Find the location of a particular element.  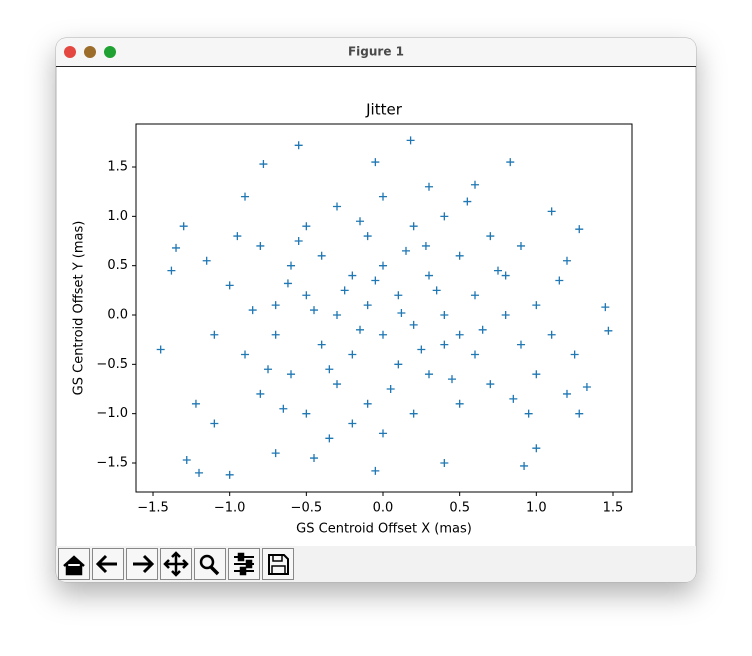

pan-button is located at coordinates (176, 564).